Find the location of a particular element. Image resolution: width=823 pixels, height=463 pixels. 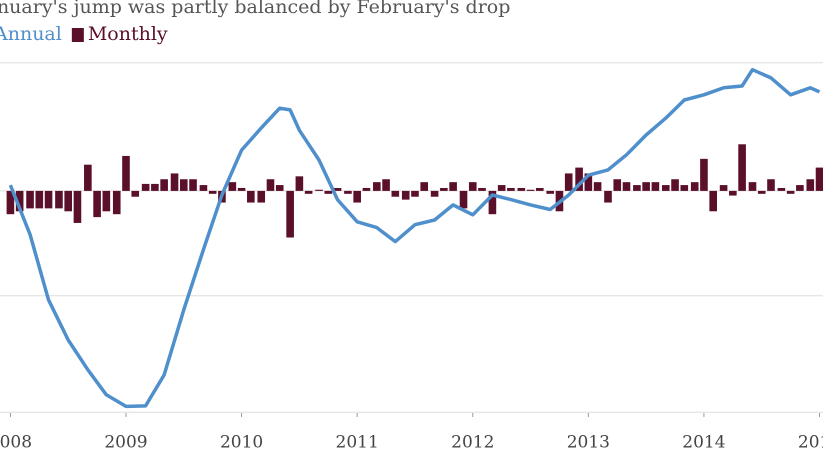

legend-label: Annual is located at coordinates (31, 34).